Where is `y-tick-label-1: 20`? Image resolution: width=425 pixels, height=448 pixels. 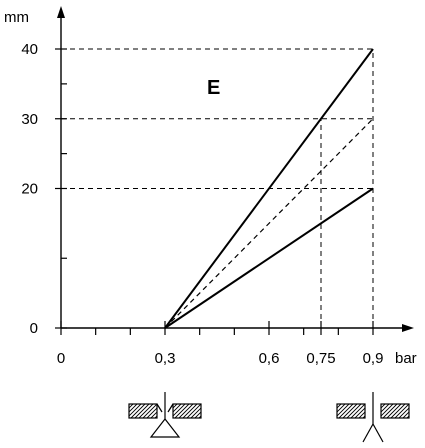
y-tick-label-1: 20 is located at coordinates (29, 189).